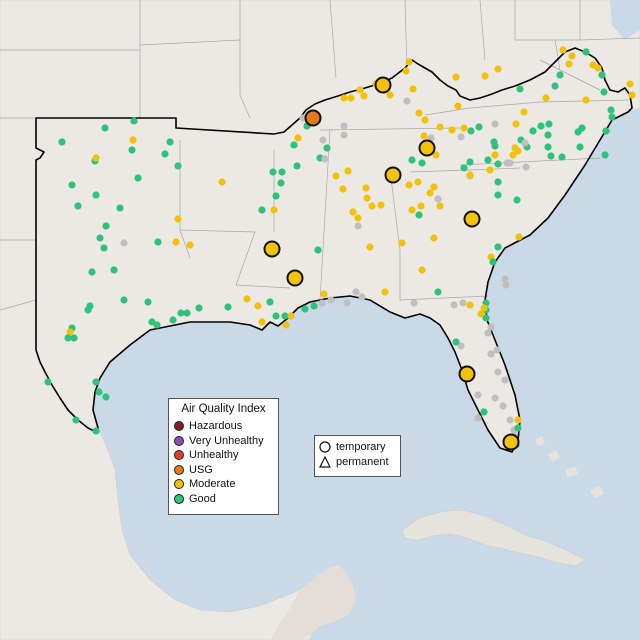  Describe the element at coordinates (179, 440) in the screenshot. I see `very-unhealthy-swatch` at that location.